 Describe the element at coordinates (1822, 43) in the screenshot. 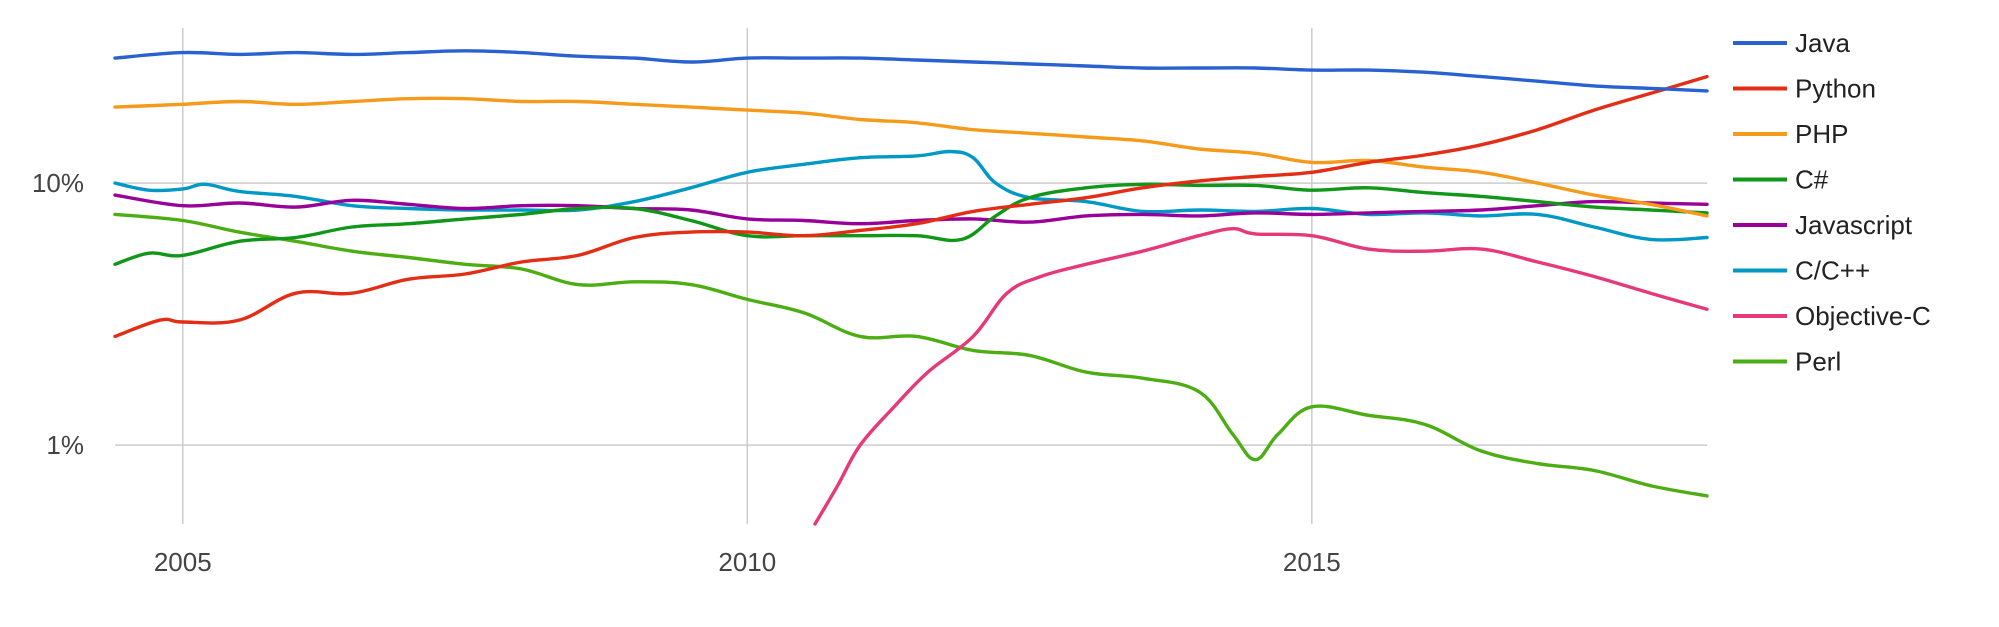

I see `legend-label: Java` at that location.